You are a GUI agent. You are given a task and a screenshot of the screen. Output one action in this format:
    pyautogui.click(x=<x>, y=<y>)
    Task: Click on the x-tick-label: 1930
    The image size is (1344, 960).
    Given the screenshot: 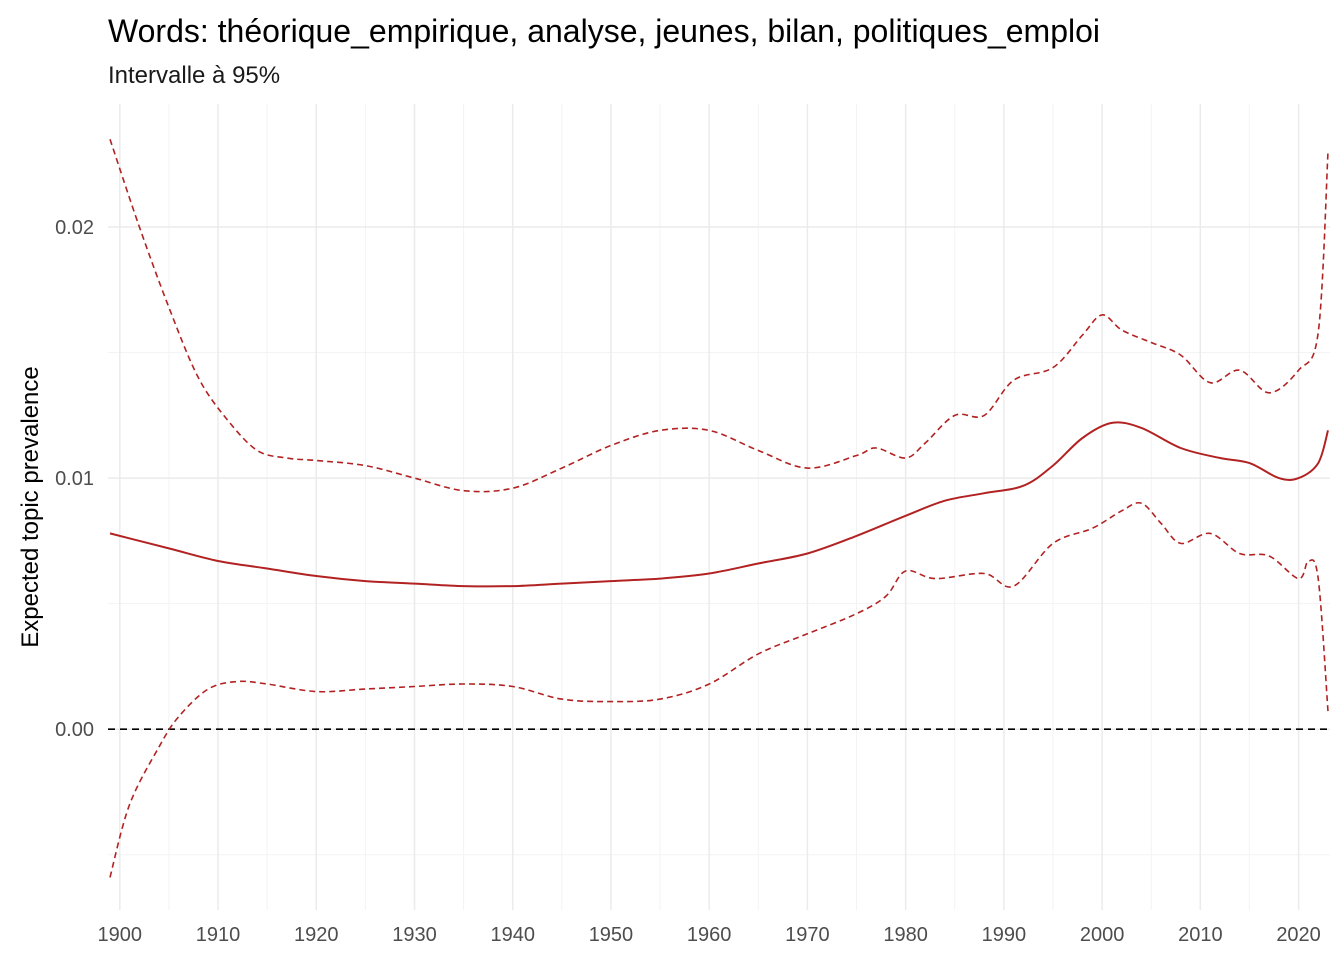 What is the action you would take?
    pyautogui.click(x=414, y=935)
    